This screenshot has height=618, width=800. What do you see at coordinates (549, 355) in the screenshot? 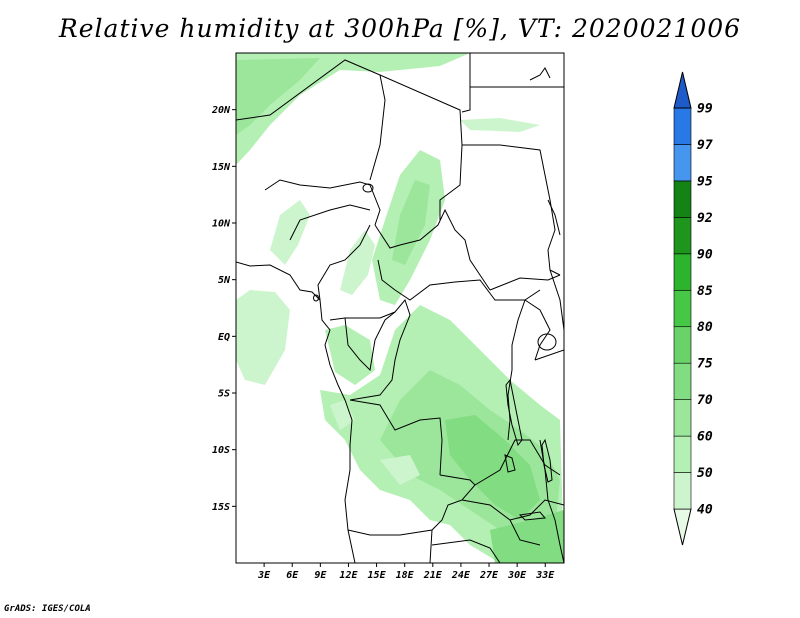
I see `border-tanzania` at bounding box center [549, 355].